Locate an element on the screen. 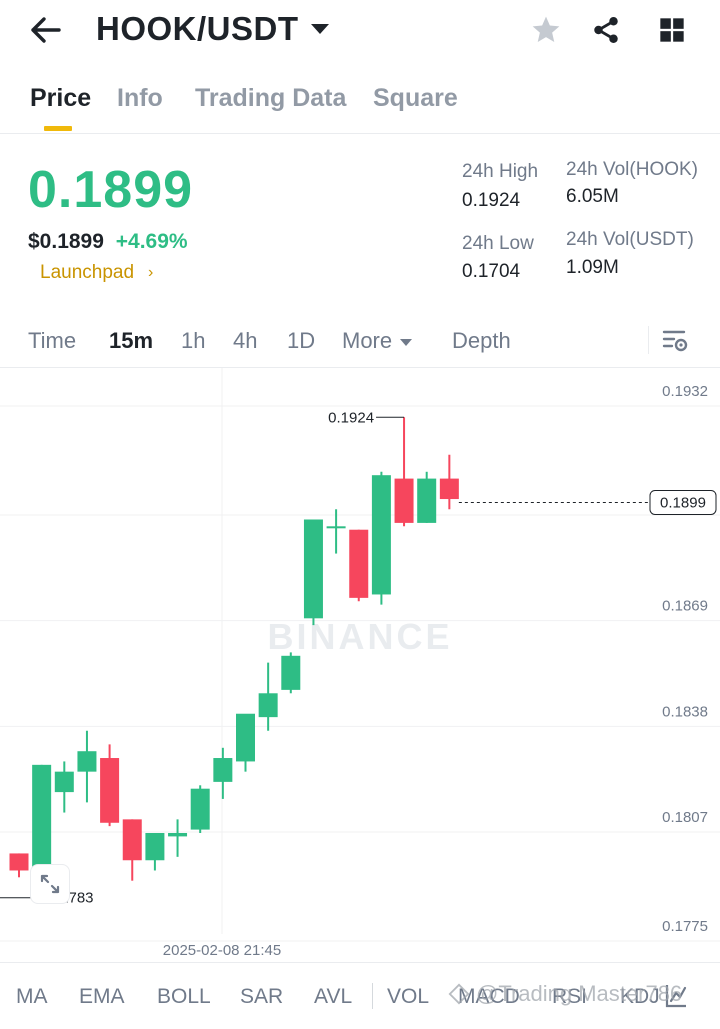  drawing-tool-button is located at coordinates (676, 998).